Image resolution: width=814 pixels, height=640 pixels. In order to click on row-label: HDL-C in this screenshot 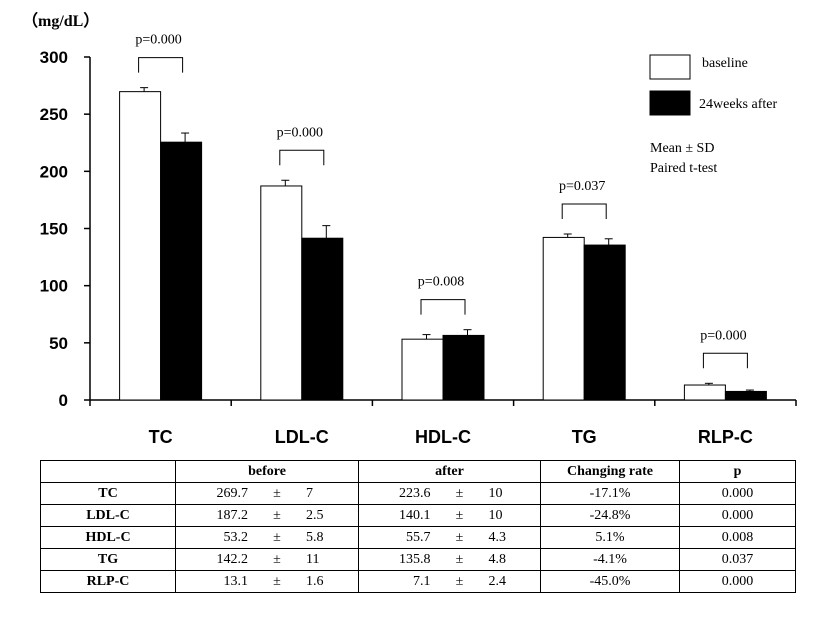, I will do `click(108, 537)`.